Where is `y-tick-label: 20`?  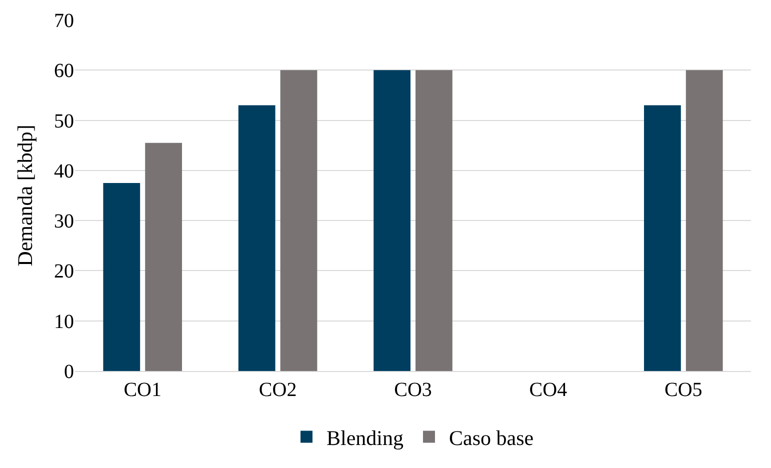
y-tick-label: 20 is located at coordinates (64, 271).